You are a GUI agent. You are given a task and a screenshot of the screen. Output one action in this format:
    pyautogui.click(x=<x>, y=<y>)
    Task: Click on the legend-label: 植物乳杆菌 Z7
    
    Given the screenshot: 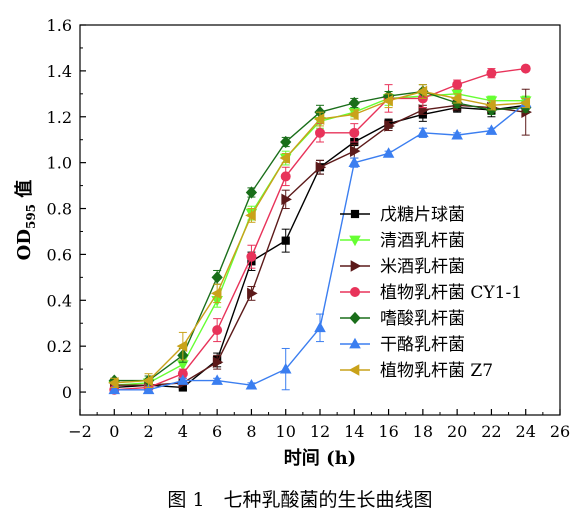 What is the action you would take?
    pyautogui.click(x=436, y=371)
    